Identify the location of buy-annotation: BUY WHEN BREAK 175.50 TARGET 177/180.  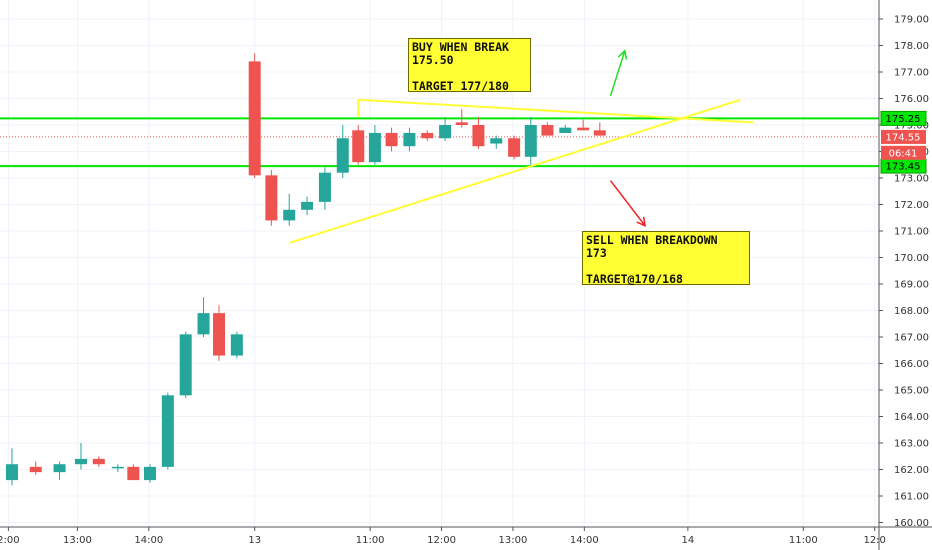
(469, 65).